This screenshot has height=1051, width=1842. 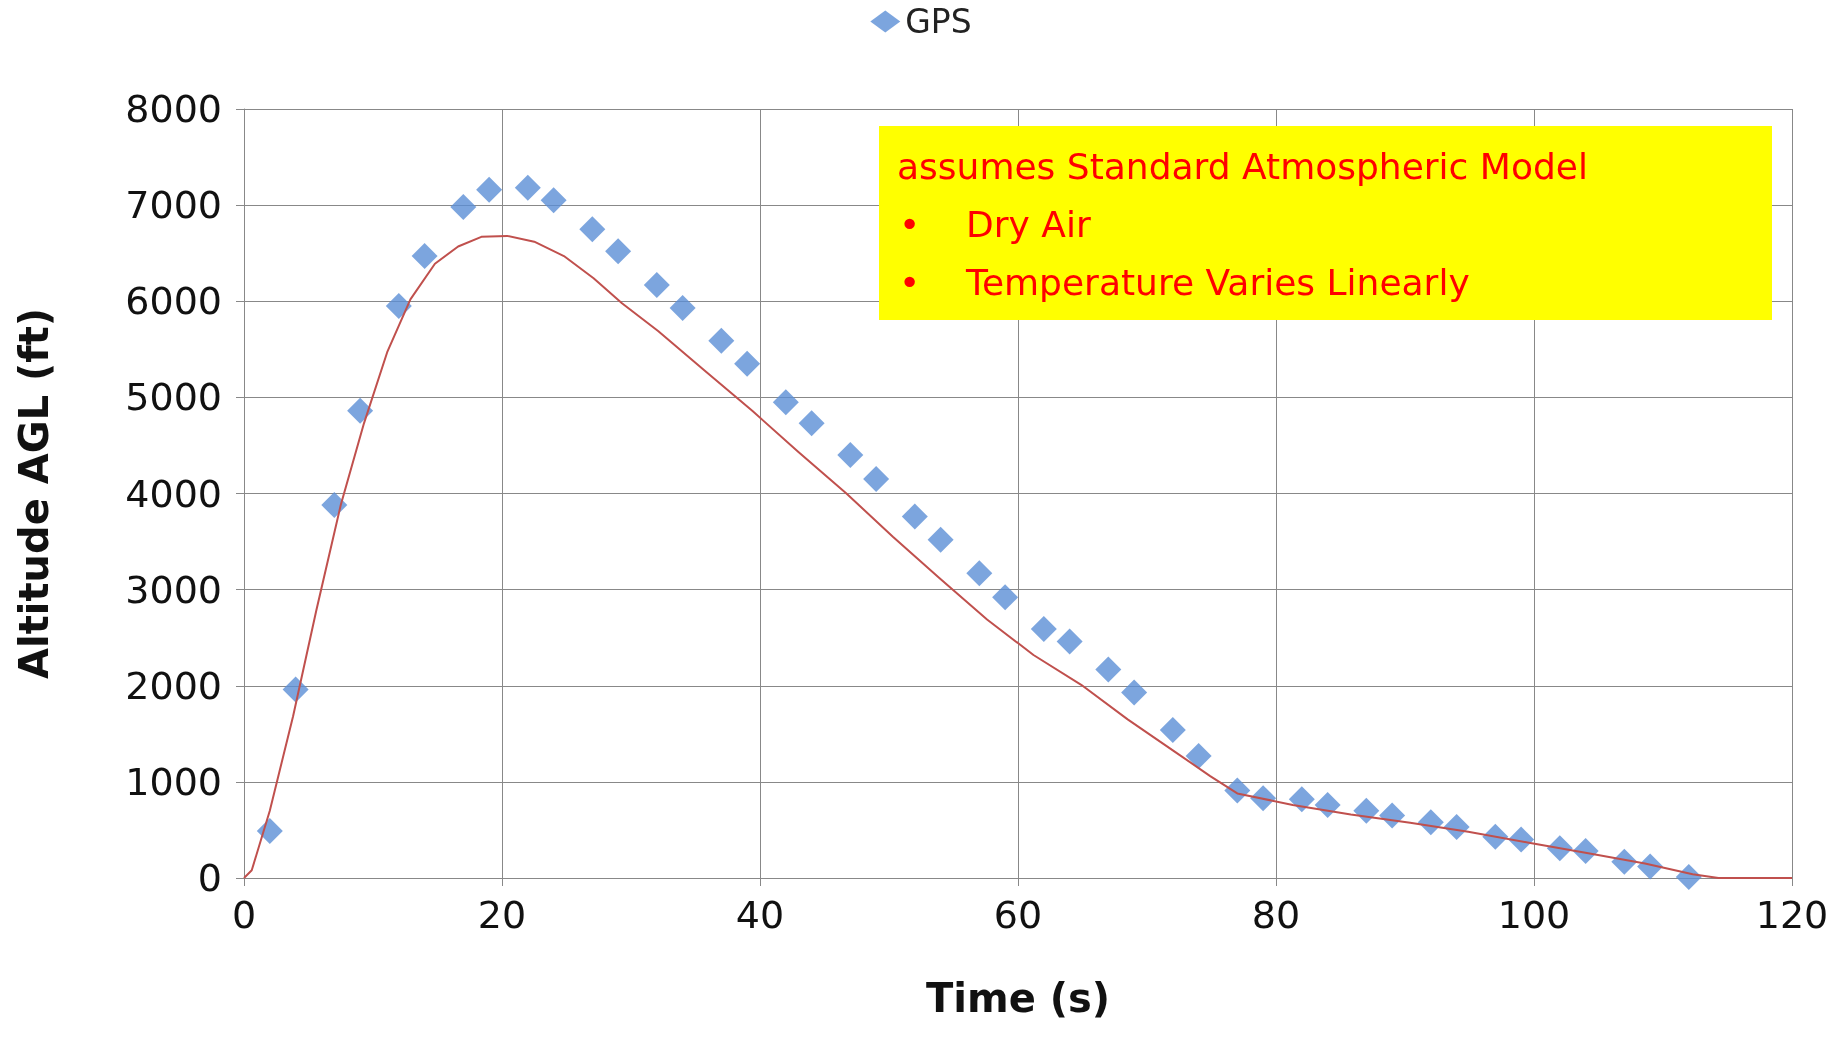 What do you see at coordinates (1184, 283) in the screenshot?
I see `annotation: • Temperature Varies Linearly` at bounding box center [1184, 283].